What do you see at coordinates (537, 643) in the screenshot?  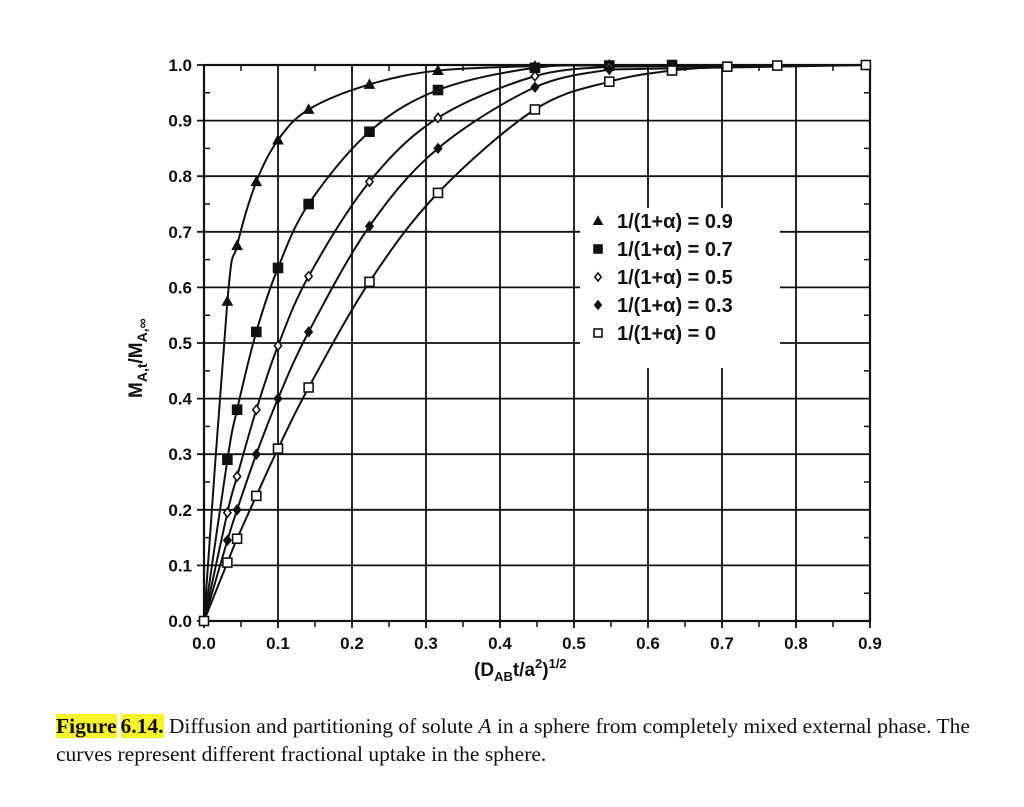 I see `x-tick-labels: 0.0 0.1 0.2 0.3 0.4 0.5 0.6 0.7 0.8 0.9` at bounding box center [537, 643].